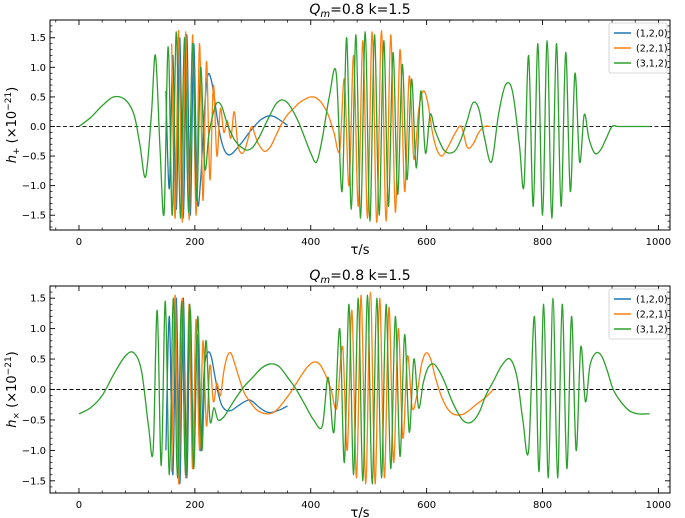  I want to click on y-axis-label: h× (×10−21), so click(13, 389).